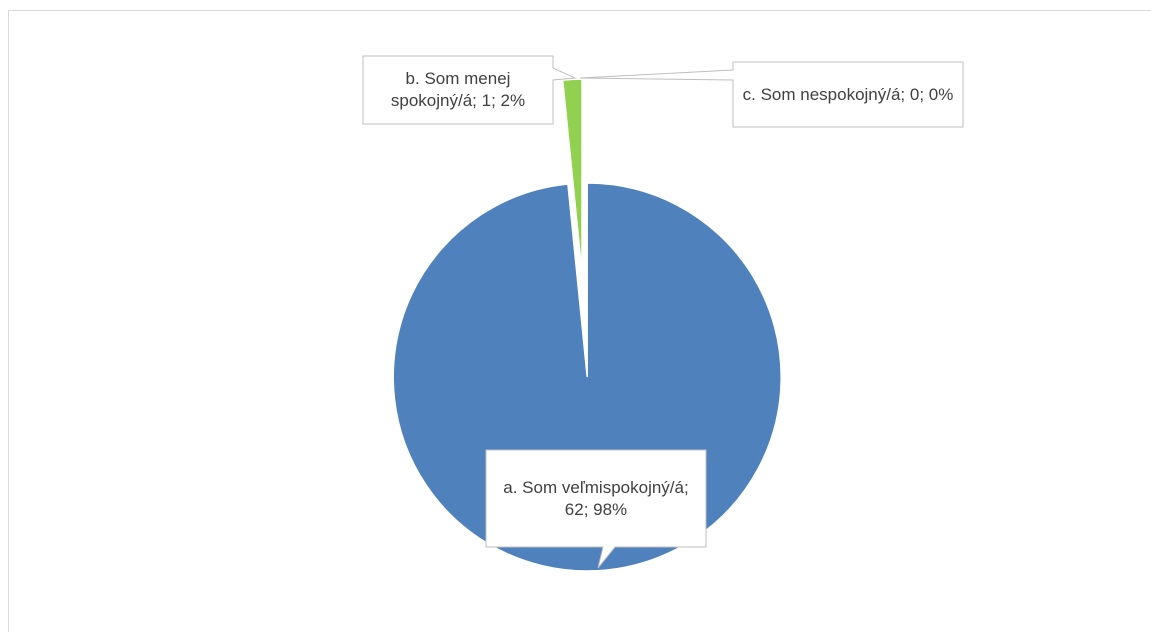  What do you see at coordinates (458, 89) in the screenshot?
I see `data-label: b. Som menej spokojný/á; 1; 2%` at bounding box center [458, 89].